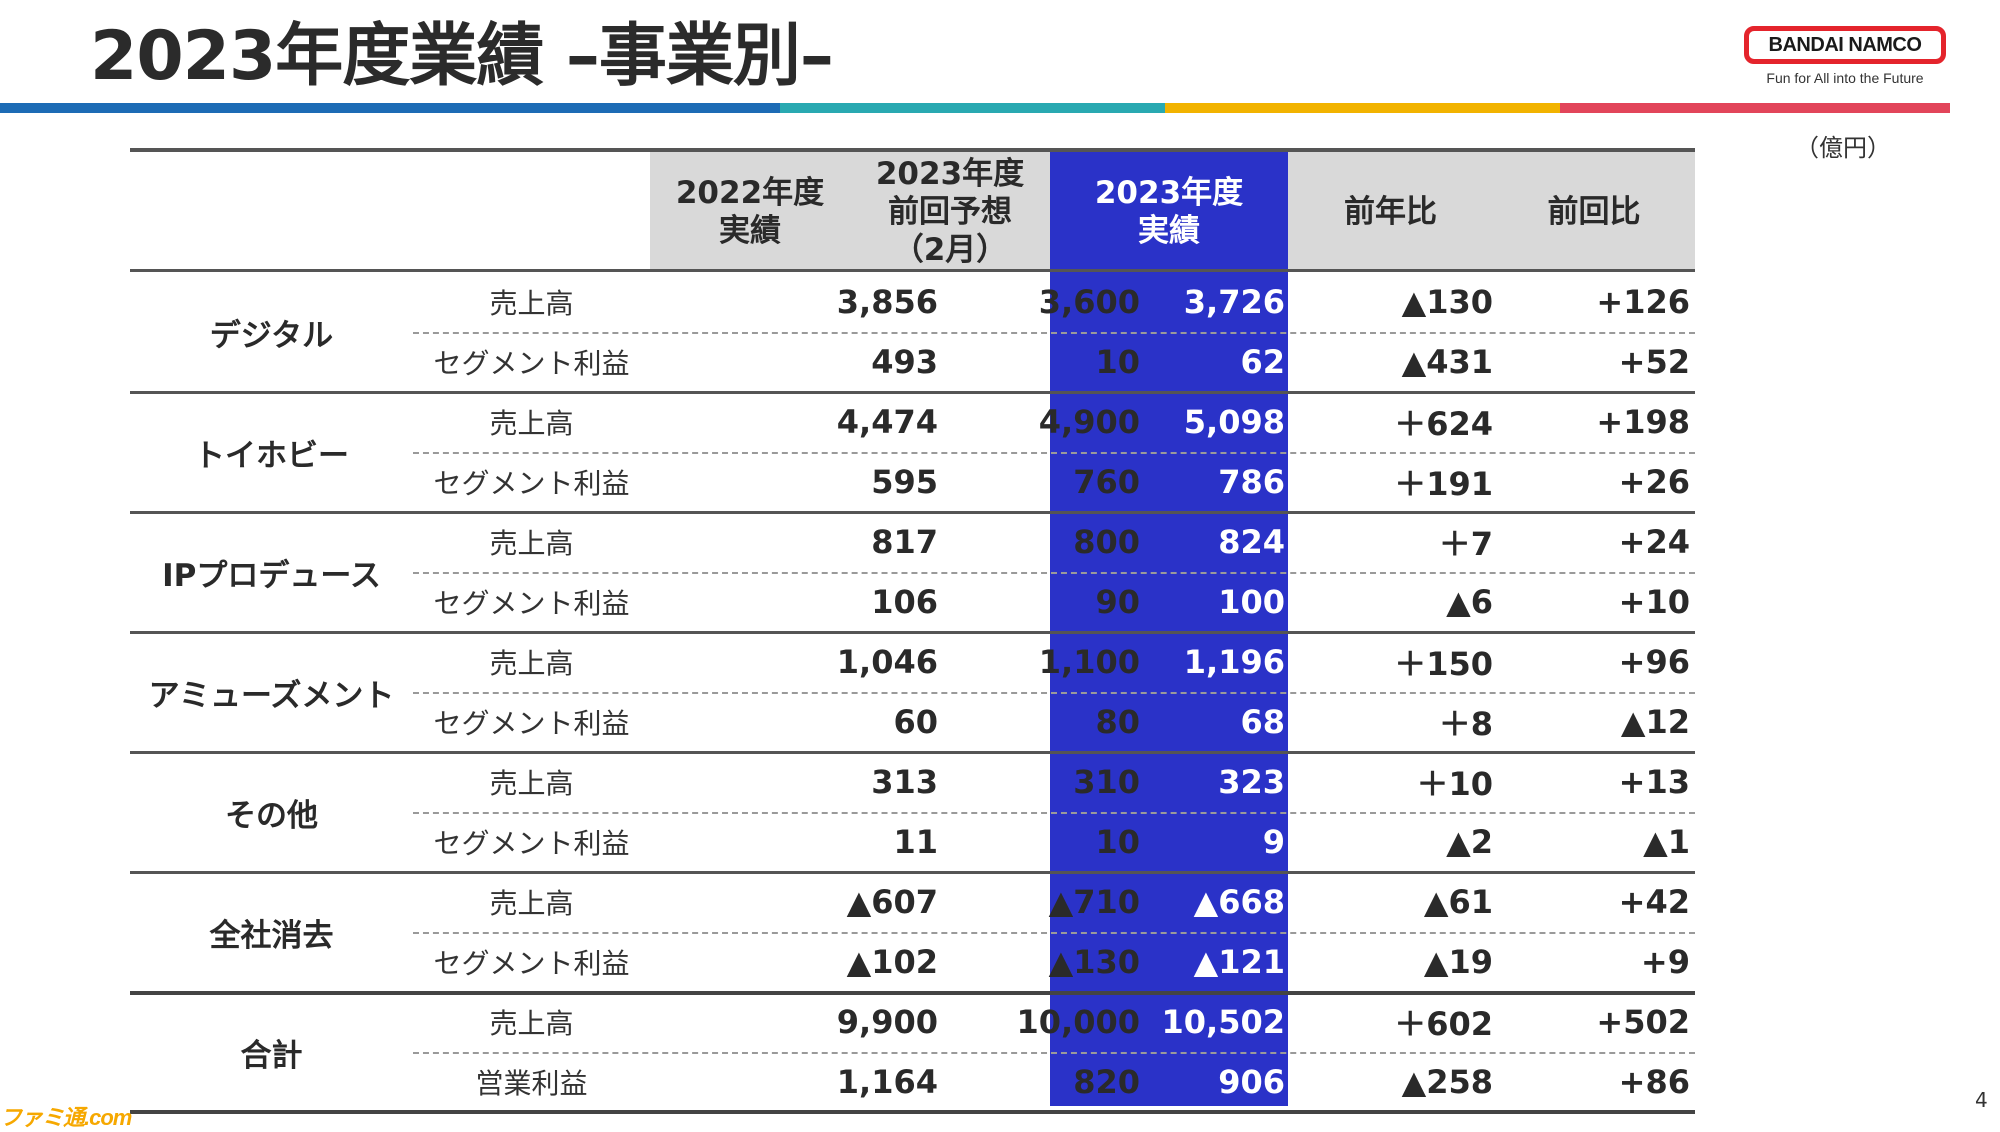  I want to click on table-cell: +13, so click(1654, 782).